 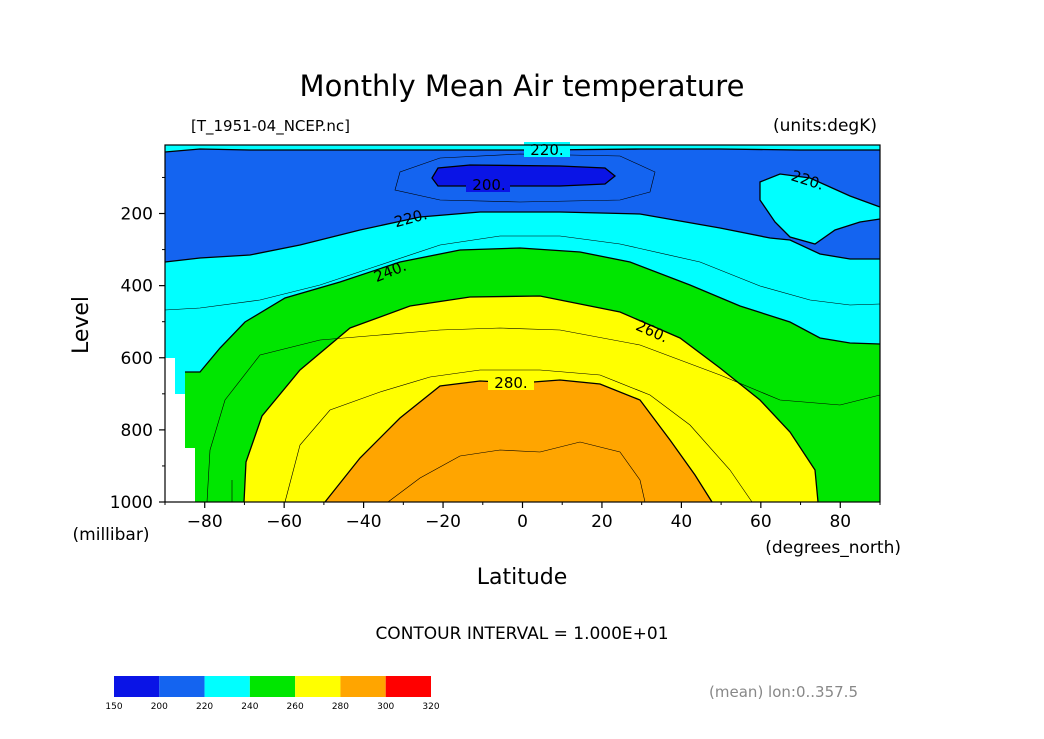 I want to click on footnote: (mean) lon:0..357.5, so click(x=783, y=692).